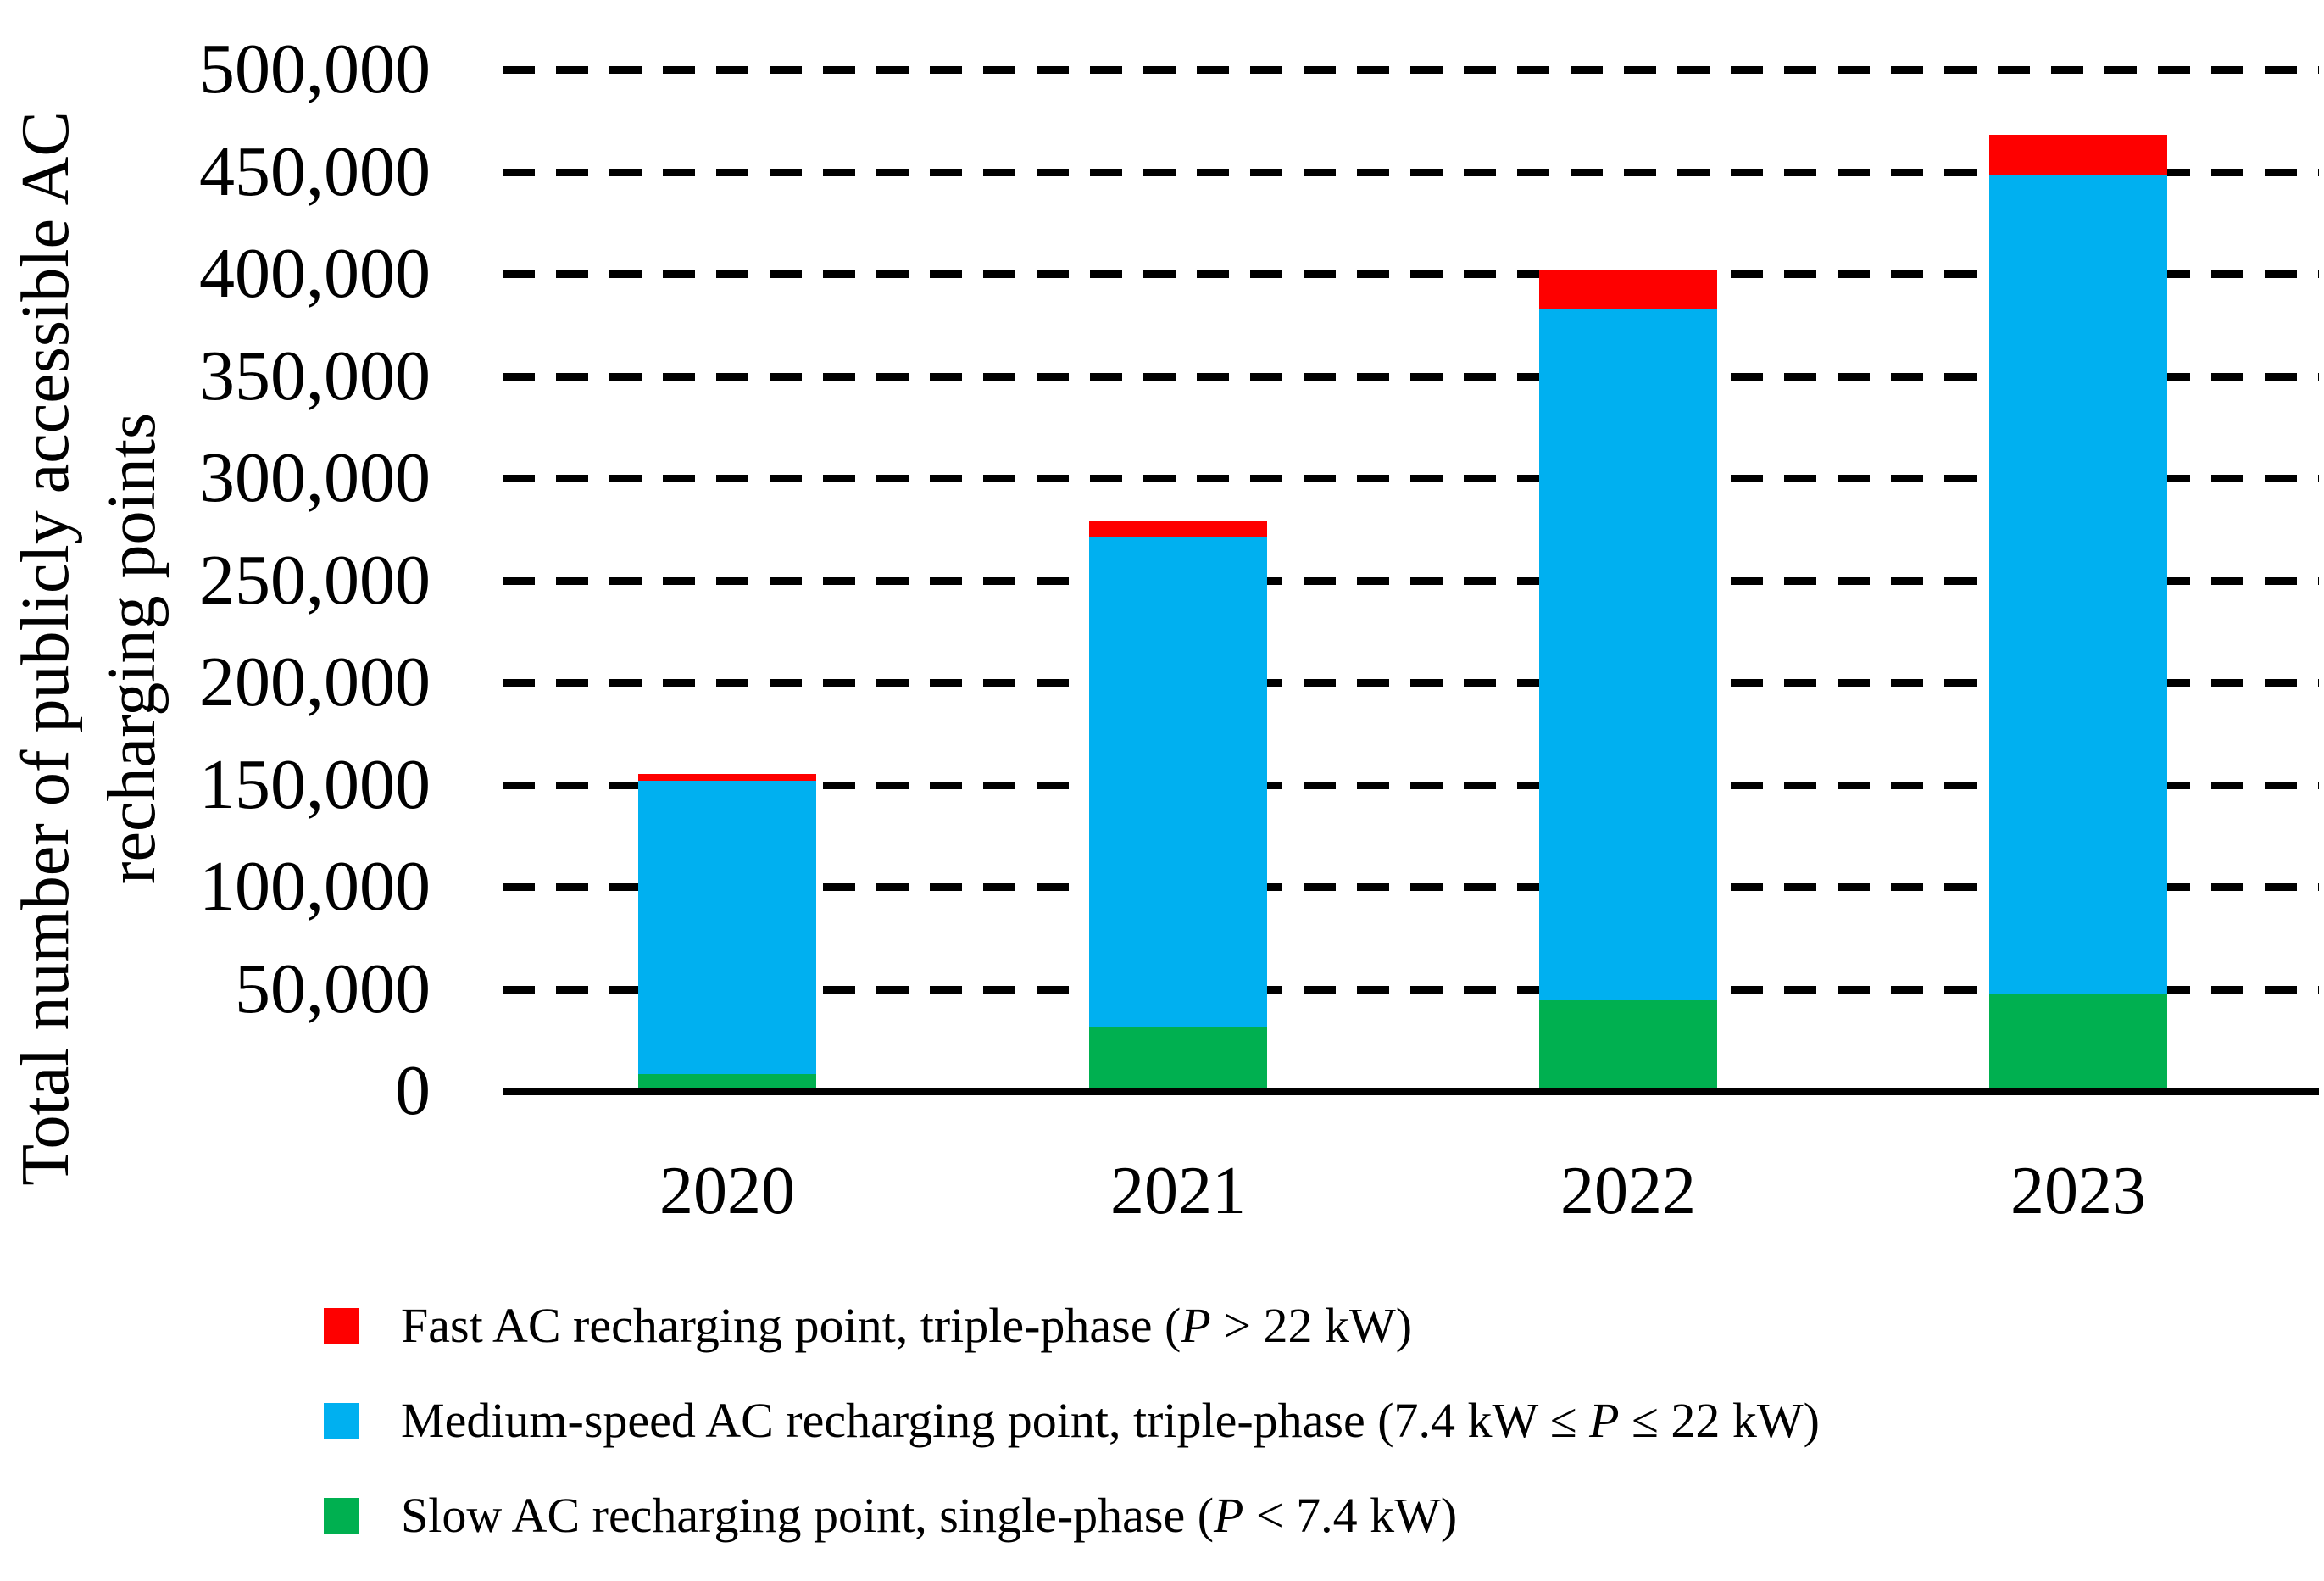  I want to click on legend-label-text: Fast AC recharging point, triple-phase (, so click(791, 1325).